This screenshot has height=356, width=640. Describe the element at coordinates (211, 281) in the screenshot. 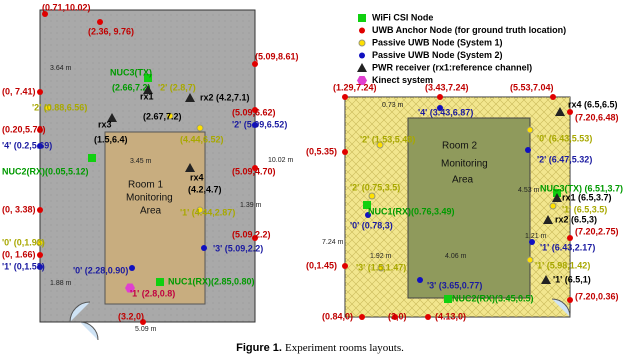

I see `room1-label: NUC1(RX)(2.85,0.80)` at that location.